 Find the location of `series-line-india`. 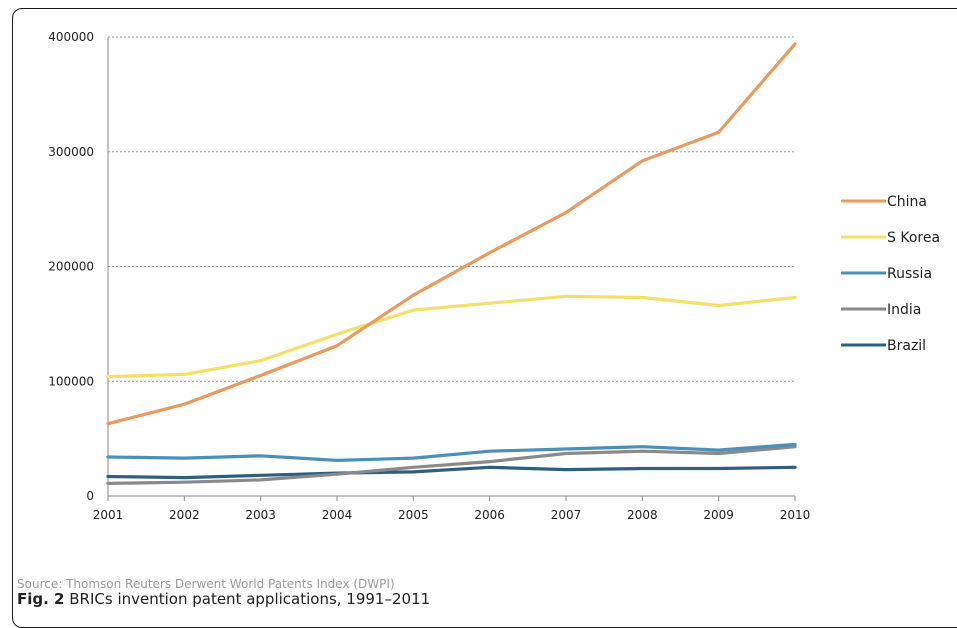

series-line-india is located at coordinates (451, 465).